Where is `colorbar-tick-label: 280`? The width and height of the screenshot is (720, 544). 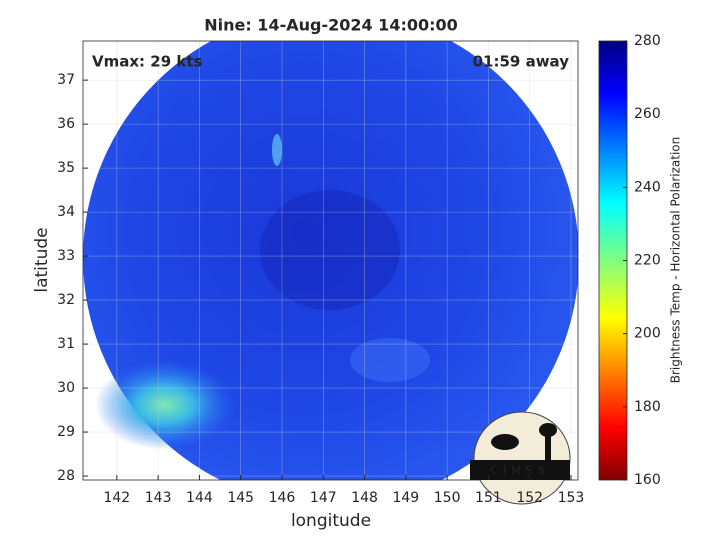
colorbar-tick-label: 280 is located at coordinates (647, 41).